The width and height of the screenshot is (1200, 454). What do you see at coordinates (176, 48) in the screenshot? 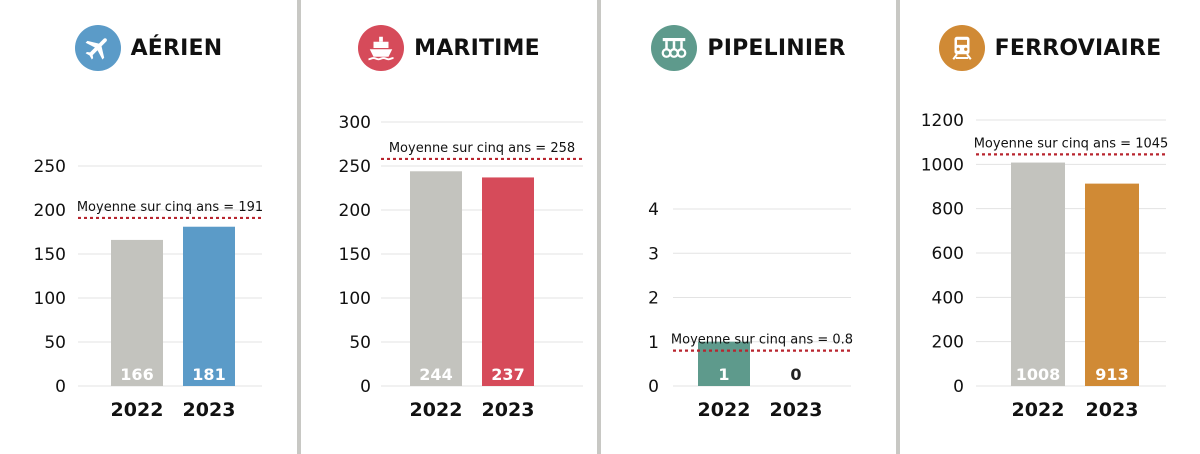
I see `panel-title: AÉRIEN` at bounding box center [176, 48].